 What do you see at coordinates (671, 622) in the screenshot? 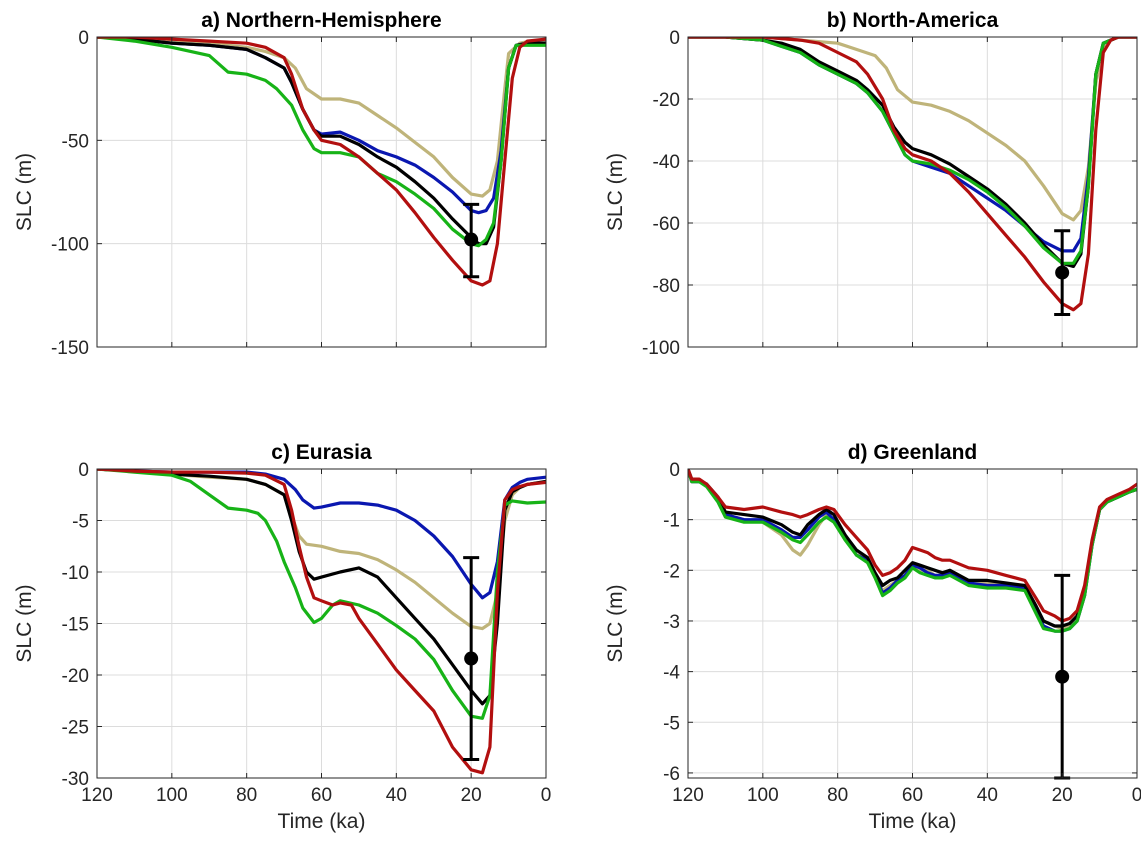
I see `y-tick-label: -3` at bounding box center [671, 622].